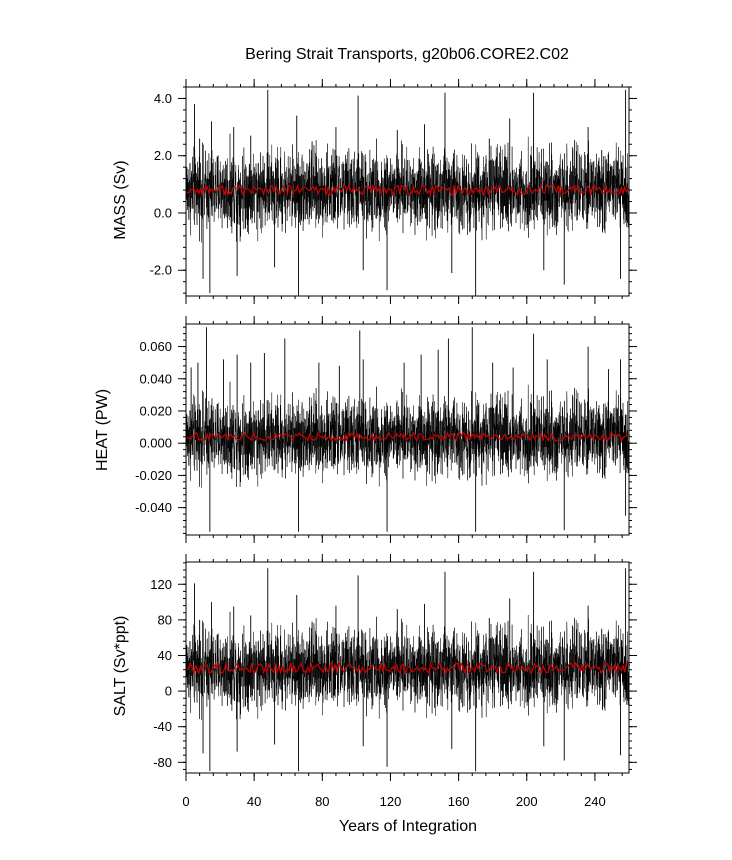  Describe the element at coordinates (155, 346) in the screenshot. I see `y-tick-label-heat: 0.060` at that location.